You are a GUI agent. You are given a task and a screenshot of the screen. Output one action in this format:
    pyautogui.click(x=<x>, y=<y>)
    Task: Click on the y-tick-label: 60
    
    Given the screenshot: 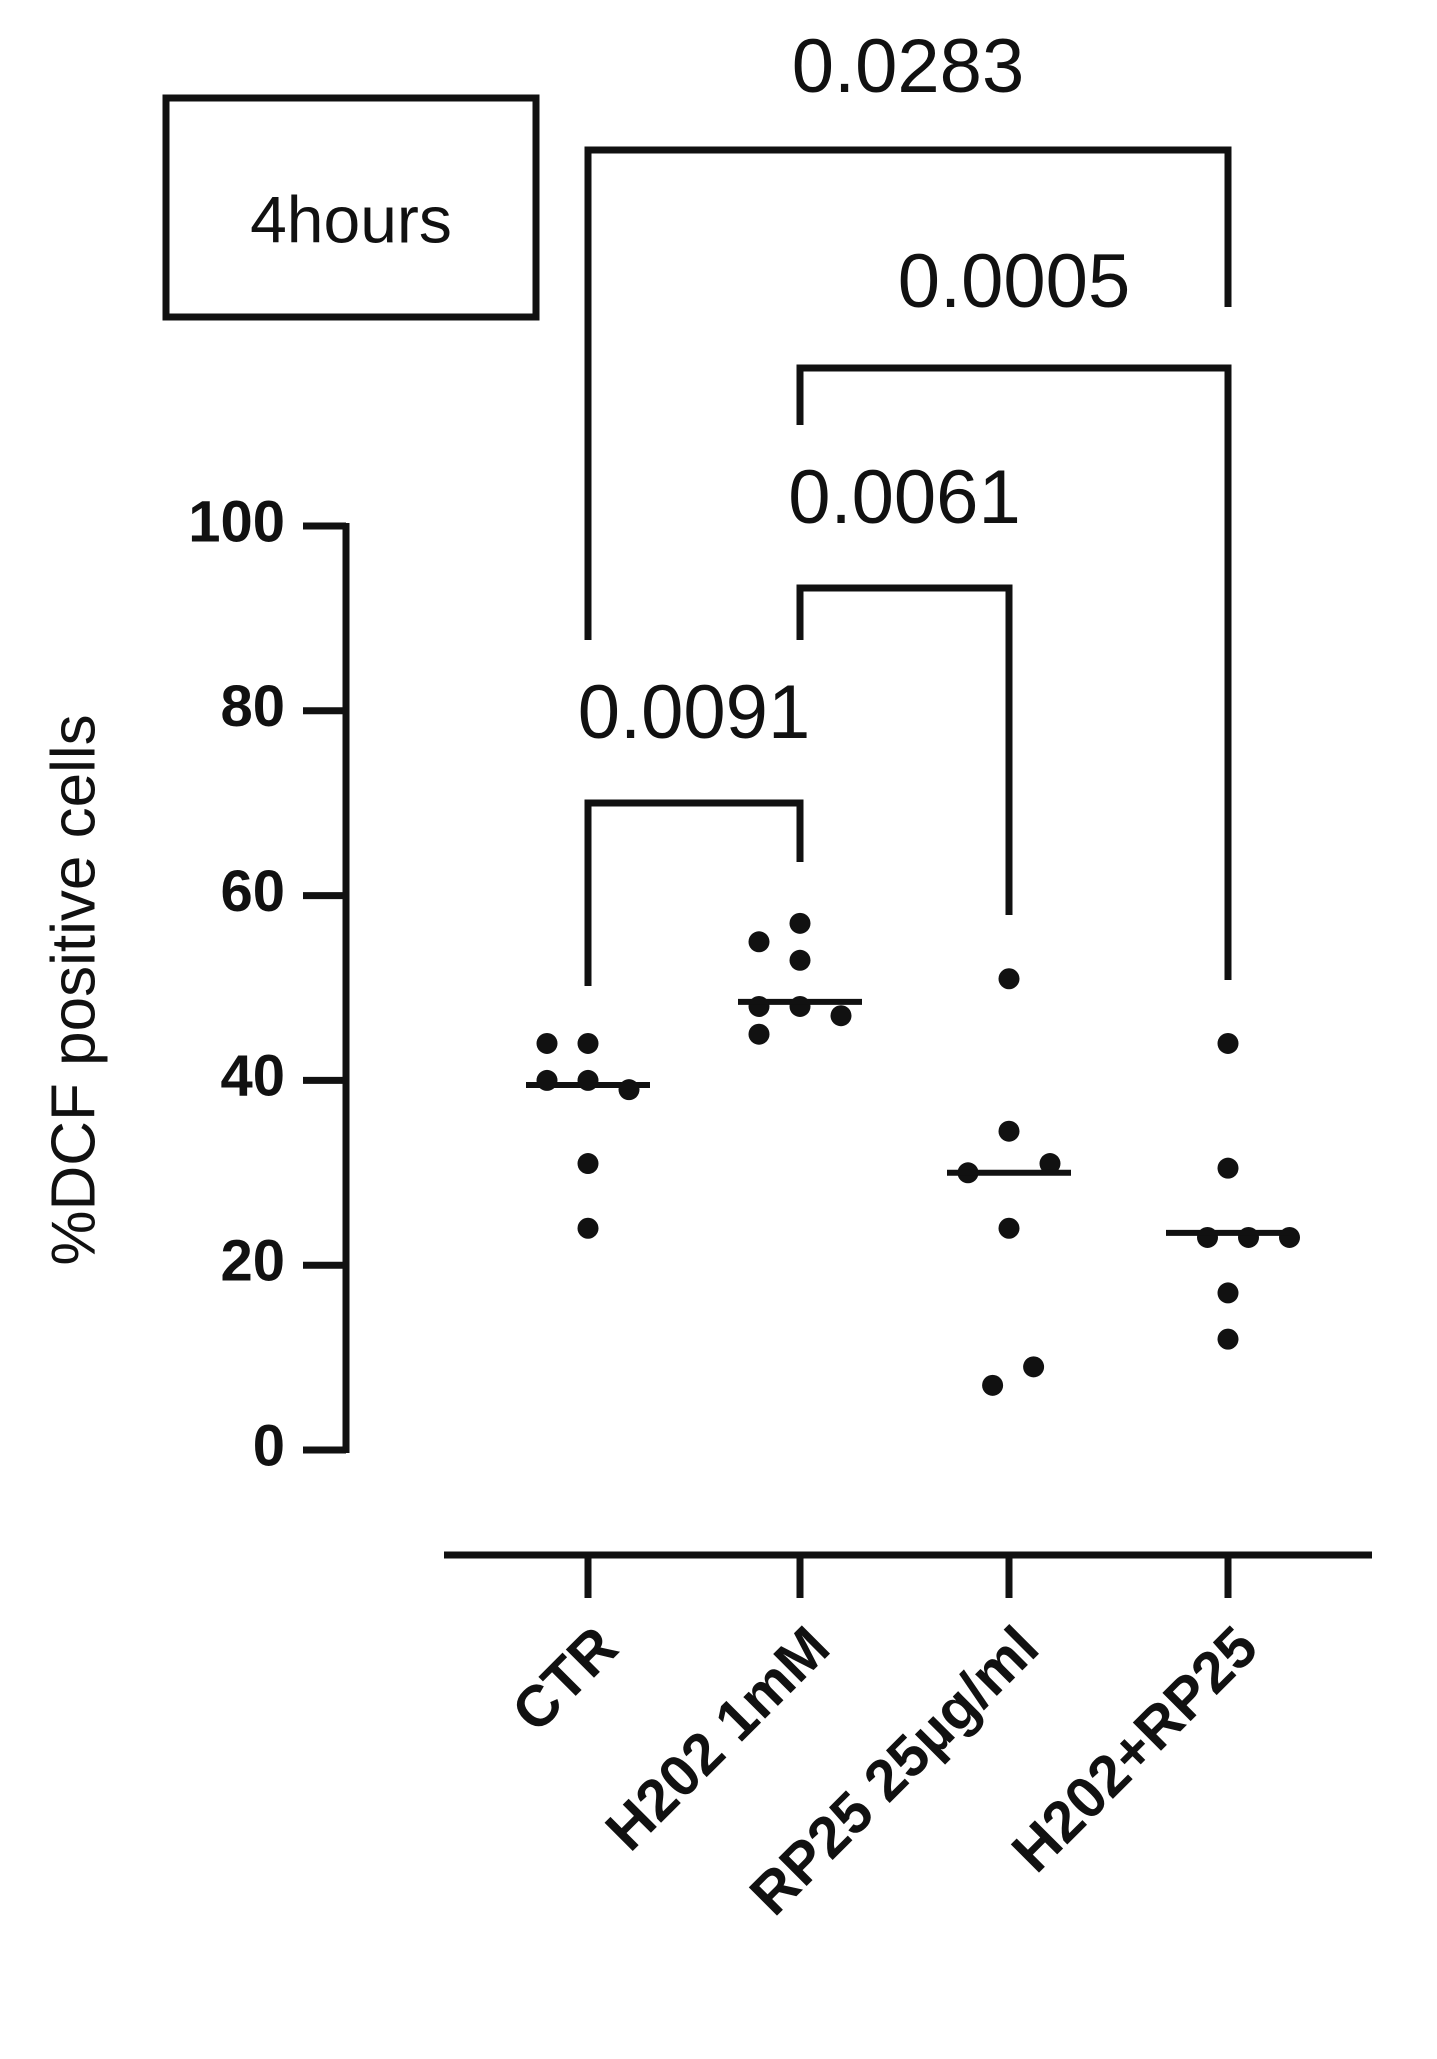 What is the action you would take?
    pyautogui.click(x=252, y=891)
    